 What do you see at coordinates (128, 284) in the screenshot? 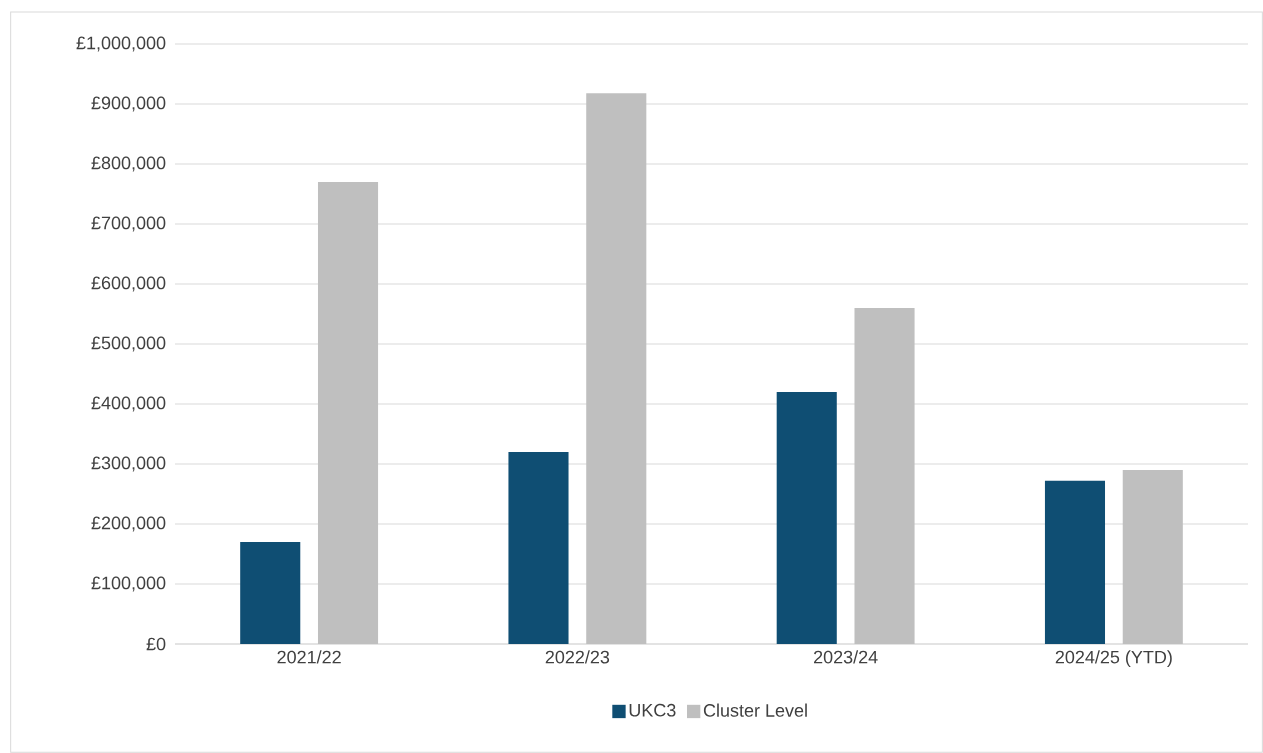
I see `y-tick-label: £600,000` at bounding box center [128, 284].